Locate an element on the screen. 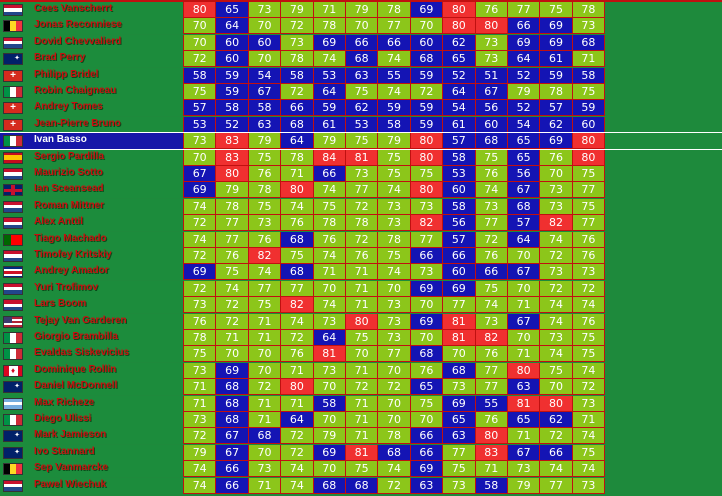 The width and height of the screenshot is (722, 496). table-row: Andrey Amador 69 75 74 68 71 71 74 73 60 66 67 73 73 is located at coordinates (361, 272).